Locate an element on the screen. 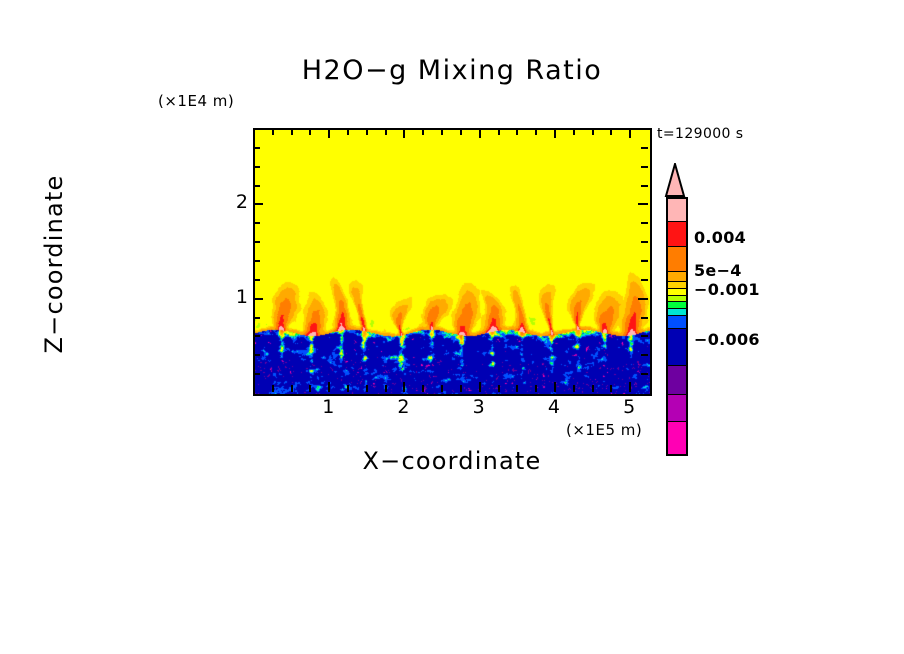 The image size is (904, 654). y-tick-label-1: 2 is located at coordinates (241, 202).